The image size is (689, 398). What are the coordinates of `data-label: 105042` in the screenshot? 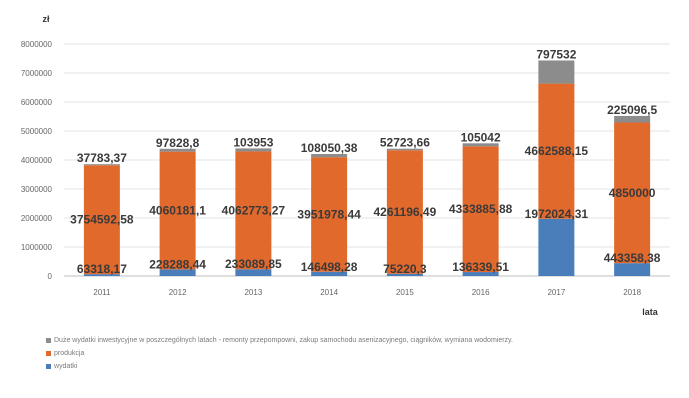 It's located at (481, 137).